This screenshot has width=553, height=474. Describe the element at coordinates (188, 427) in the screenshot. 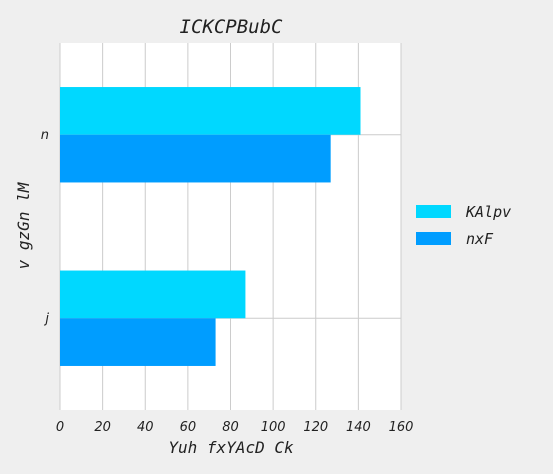

I see `x-tick-label: 60` at that location.